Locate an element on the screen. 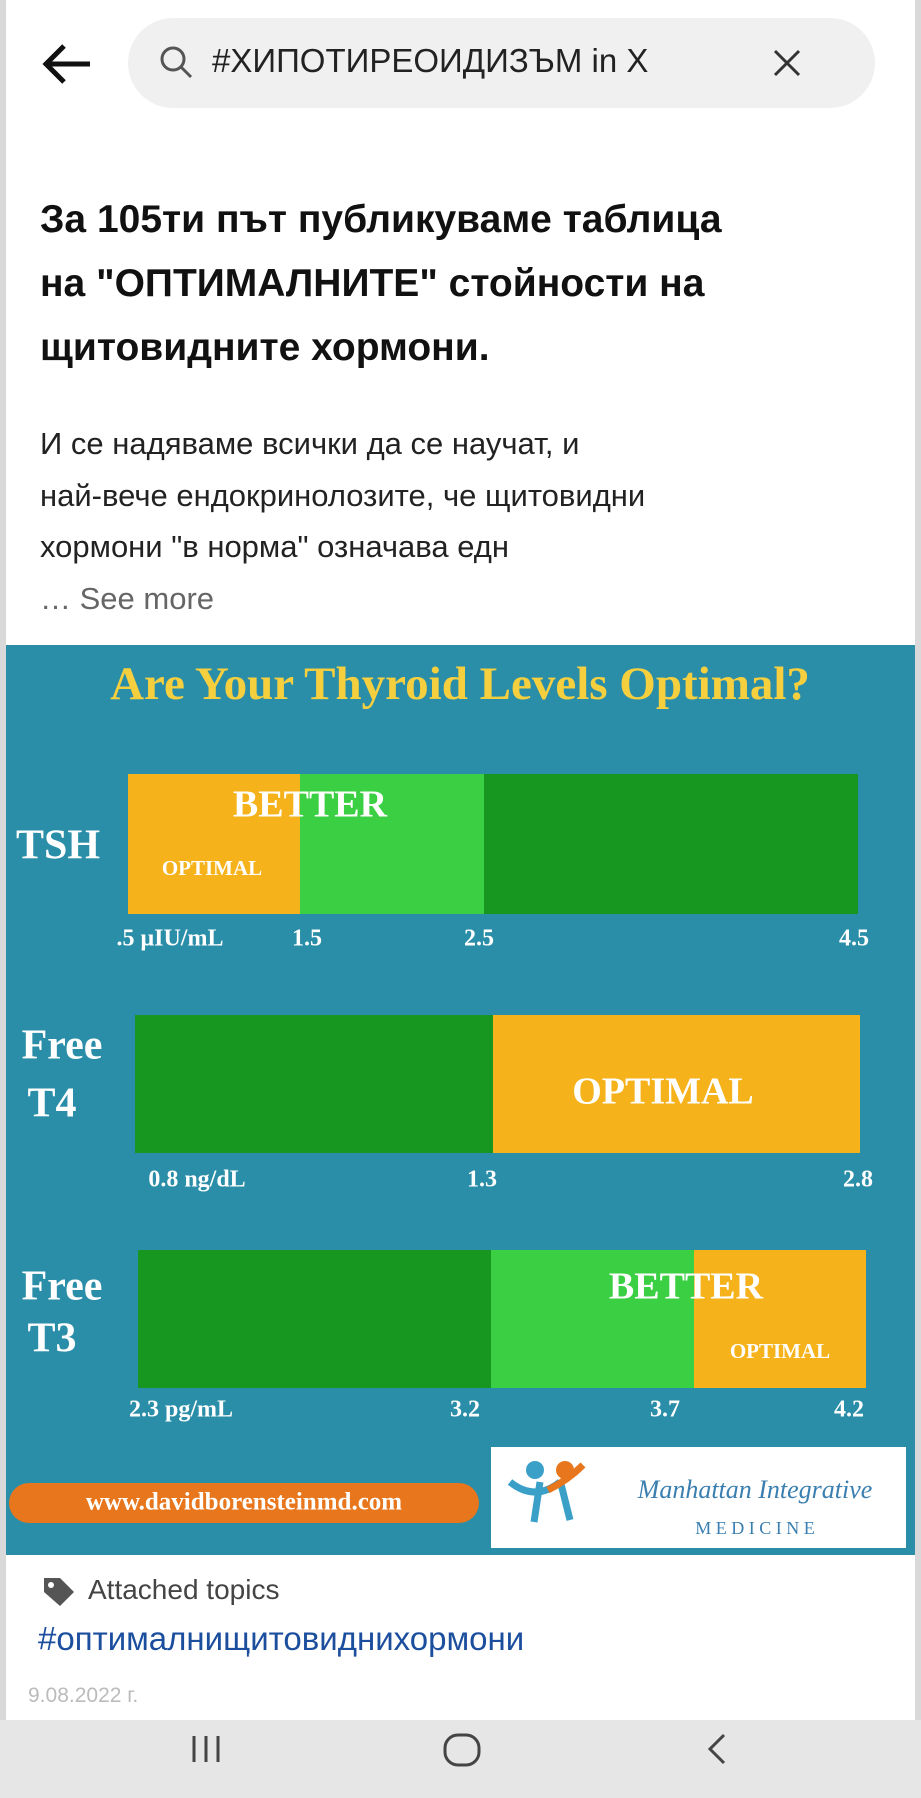  title-line: на "ОПТИМАЛНИТЕ" стойности на is located at coordinates (372, 283).